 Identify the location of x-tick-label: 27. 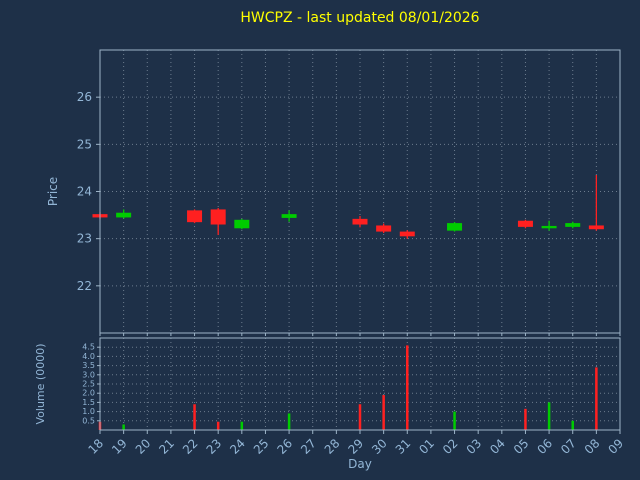
(308, 446).